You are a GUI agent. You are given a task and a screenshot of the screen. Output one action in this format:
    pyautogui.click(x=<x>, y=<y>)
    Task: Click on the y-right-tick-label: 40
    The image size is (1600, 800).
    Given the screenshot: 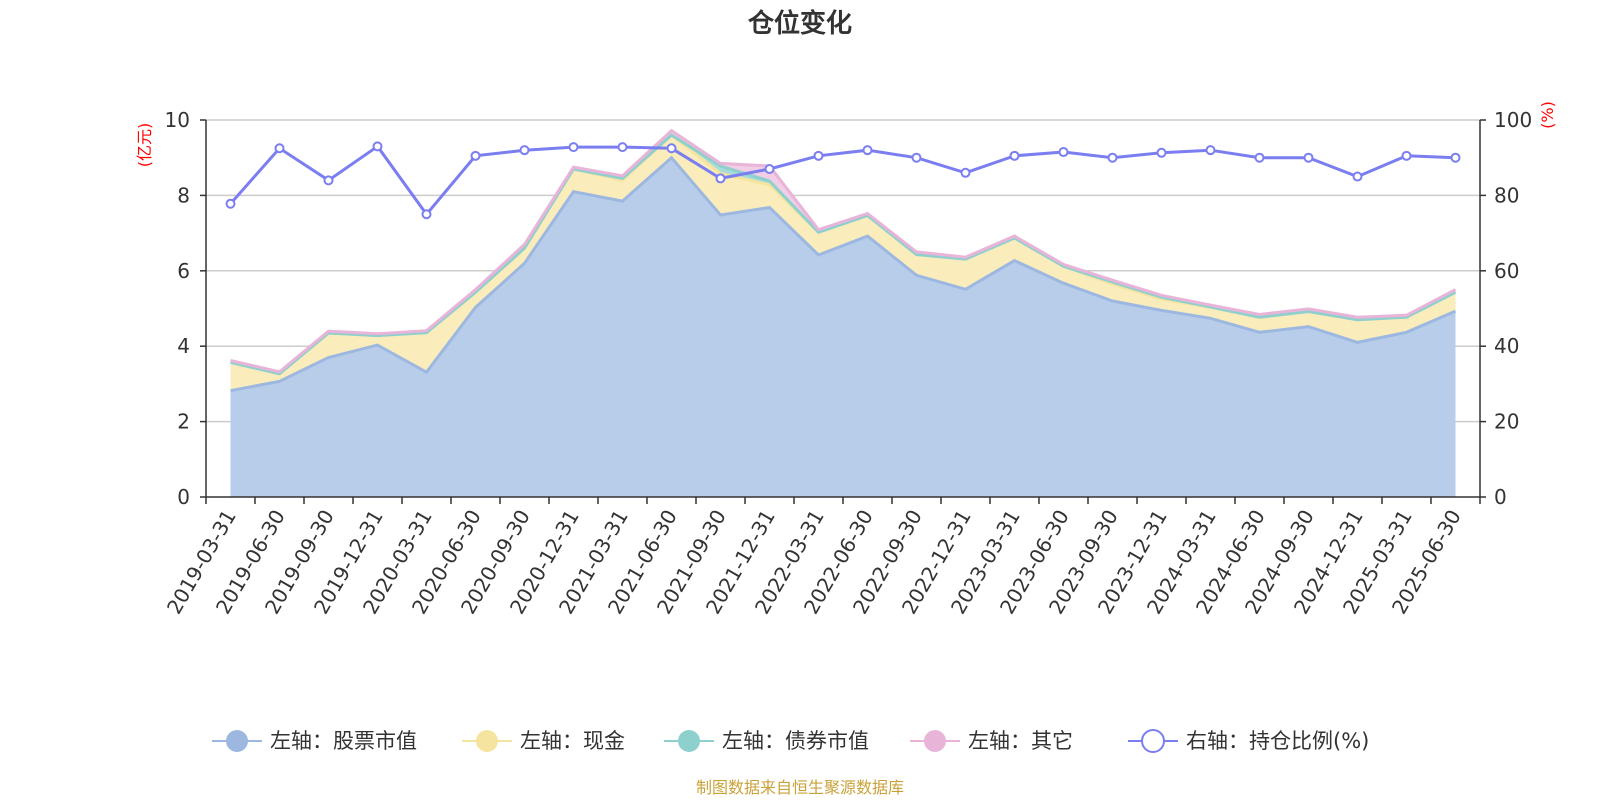 What is the action you would take?
    pyautogui.click(x=1506, y=346)
    